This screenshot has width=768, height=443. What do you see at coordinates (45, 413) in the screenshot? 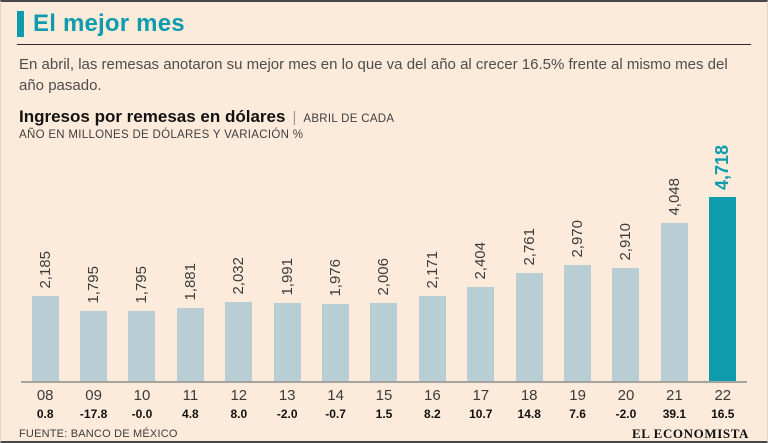
I see `variation-label: 0.8` at bounding box center [45, 413].